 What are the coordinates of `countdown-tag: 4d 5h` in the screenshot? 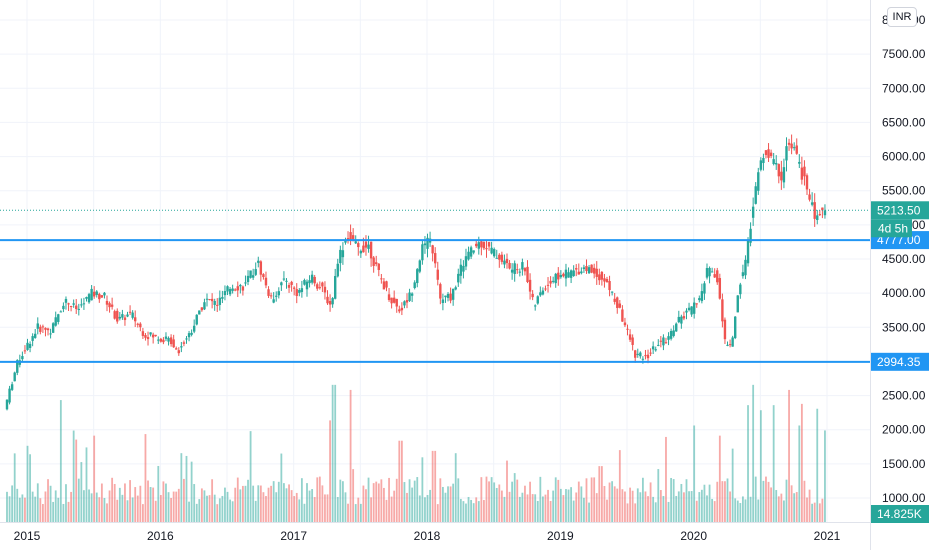 It's located at (891, 228).